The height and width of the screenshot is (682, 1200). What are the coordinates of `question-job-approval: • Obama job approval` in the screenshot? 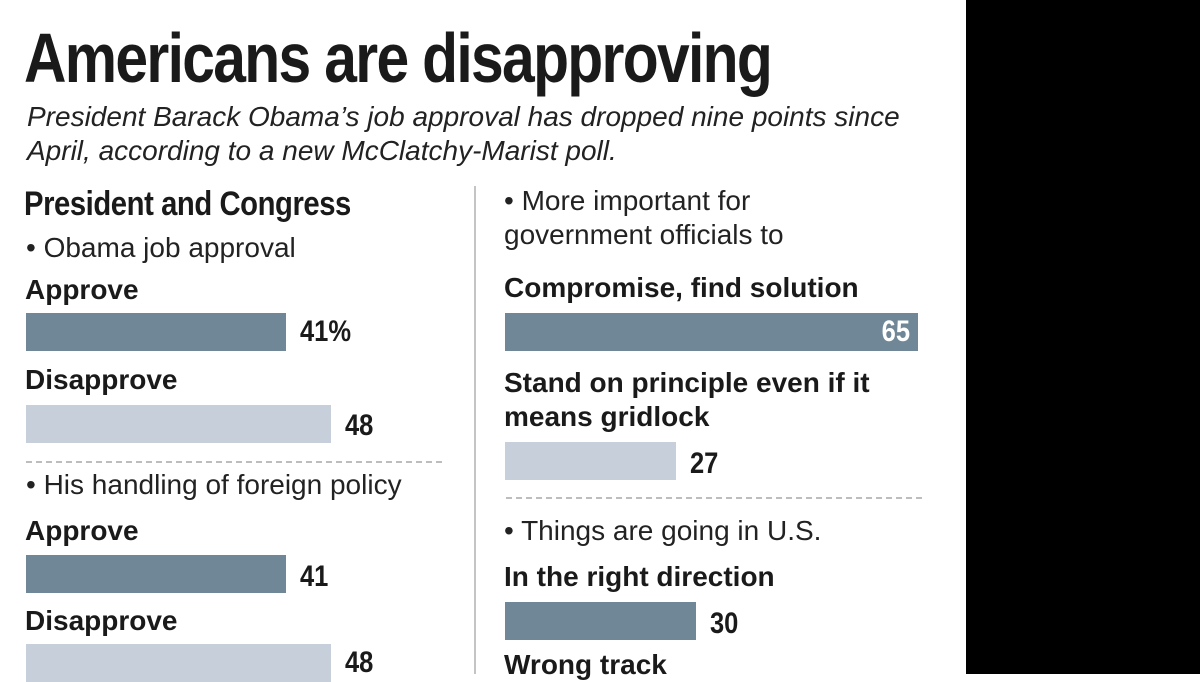 It's located at (161, 247).